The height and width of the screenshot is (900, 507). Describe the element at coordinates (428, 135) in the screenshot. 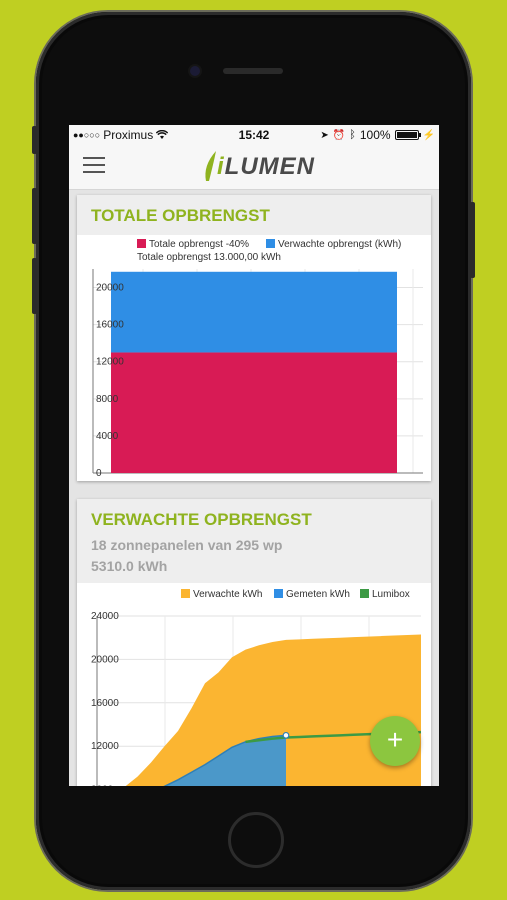

I see `charging-icon: ⚡` at that location.